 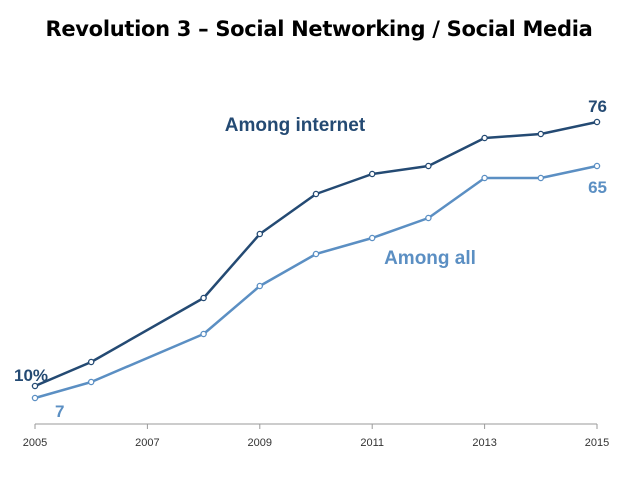 I want to click on x-tick-label: 2011, so click(x=372, y=443).